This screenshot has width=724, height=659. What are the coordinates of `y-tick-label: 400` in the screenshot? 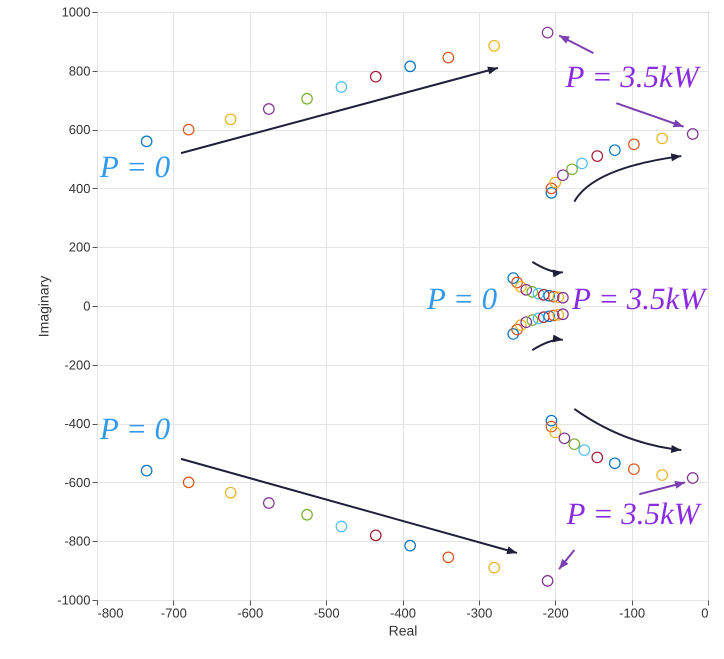 It's located at (79, 188).